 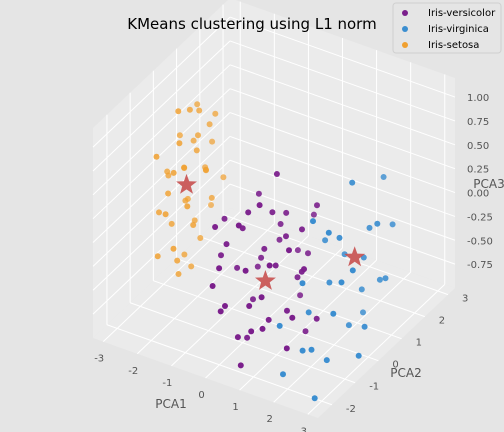 What do you see at coordinates (478, 170) in the screenshot?
I see `z-tick-label: 0.25` at bounding box center [478, 170].